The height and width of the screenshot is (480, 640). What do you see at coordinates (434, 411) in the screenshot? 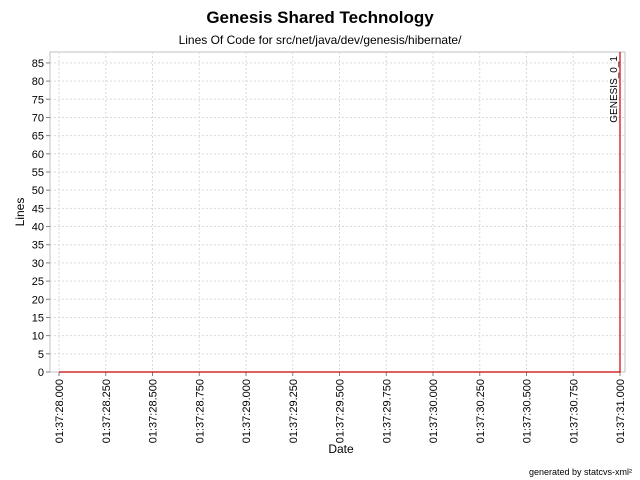
I see `x-tick-label: 01:37:30.000` at bounding box center [434, 411].